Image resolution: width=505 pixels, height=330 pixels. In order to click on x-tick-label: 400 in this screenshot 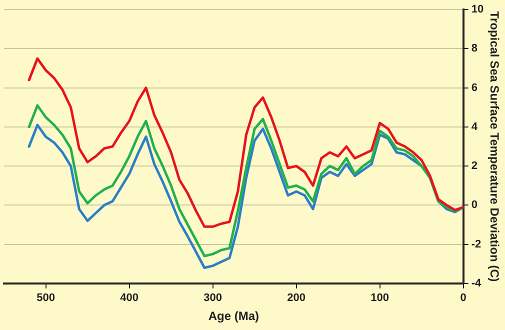, I will do `click(129, 298)`.